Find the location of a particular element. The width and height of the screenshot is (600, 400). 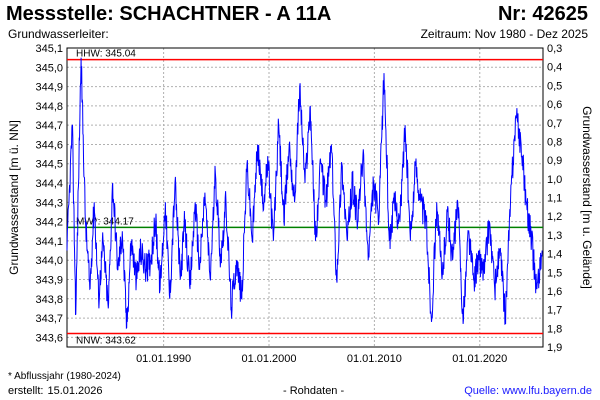

y-tick-left-label: 344,5 is located at coordinates (49, 165).